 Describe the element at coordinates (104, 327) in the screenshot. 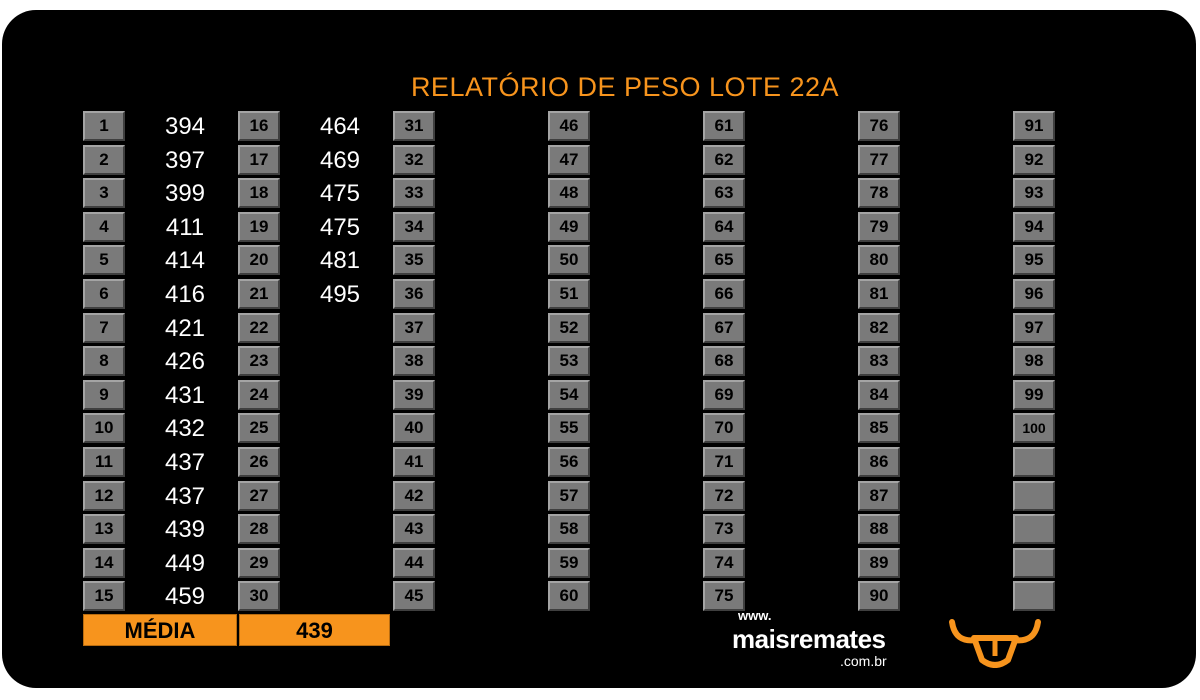

I see `animal-number: 7` at that location.